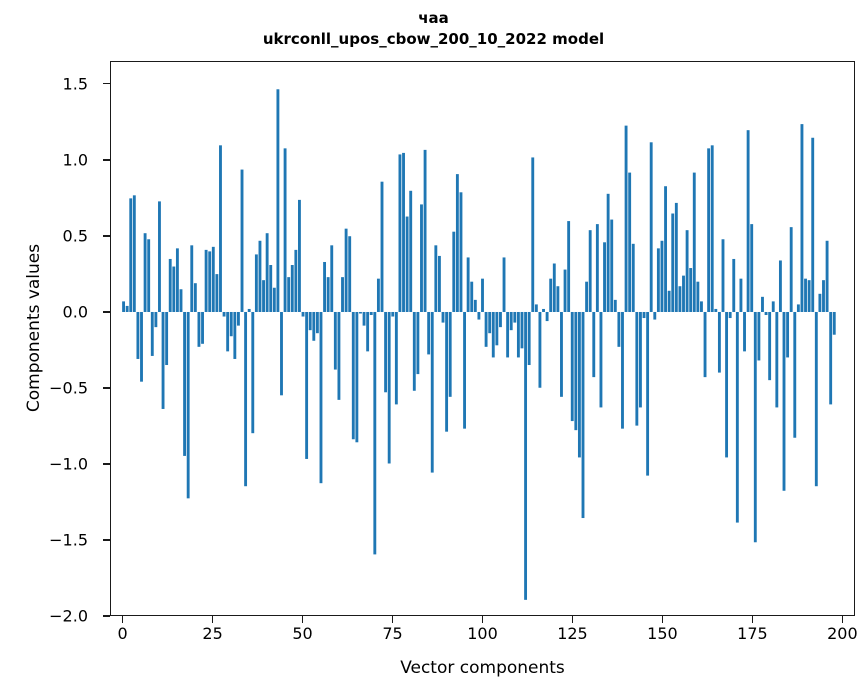 The width and height of the screenshot is (867, 696). What do you see at coordinates (433, 29) in the screenshot?
I see `chart-title: чаа ukrconll_upos_cbow_200_10_2022 model` at bounding box center [433, 29].